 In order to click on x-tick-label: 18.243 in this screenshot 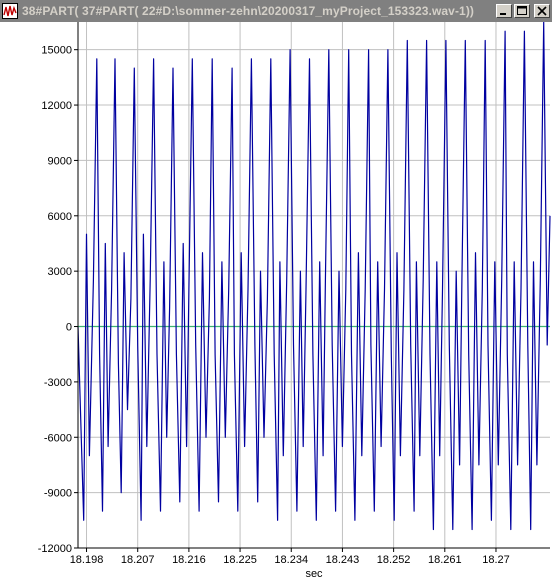, I will do `click(343, 560)`.